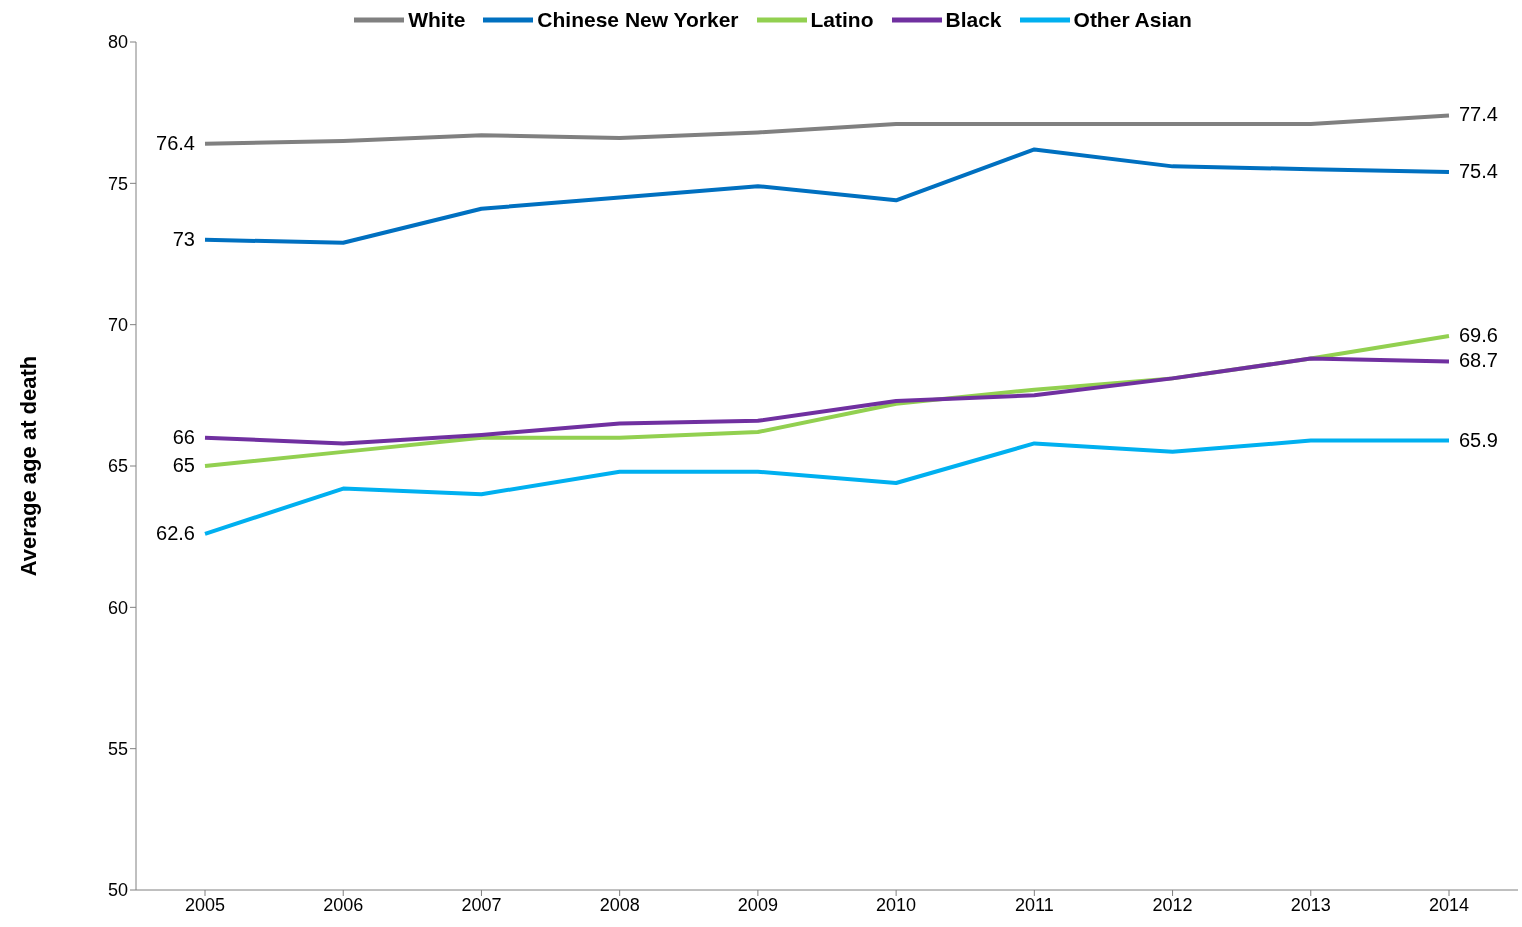  What do you see at coordinates (117, 183) in the screenshot?
I see `y-tick-label: 75` at bounding box center [117, 183].